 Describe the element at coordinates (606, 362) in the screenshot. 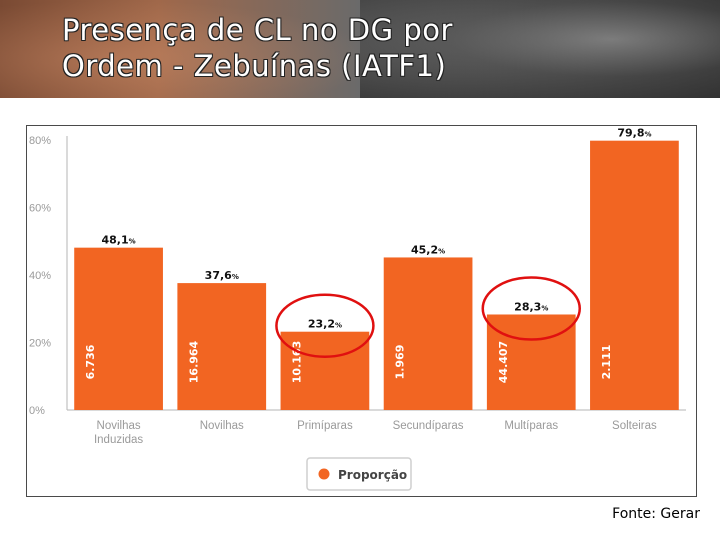

I see `count-label: 2.111` at that location.